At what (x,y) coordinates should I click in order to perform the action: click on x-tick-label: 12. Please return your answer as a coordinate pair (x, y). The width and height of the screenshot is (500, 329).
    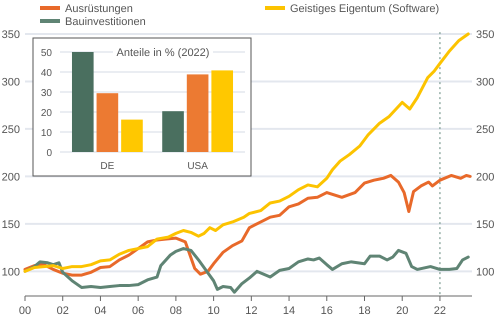
    Looking at the image, I should click on (251, 311).